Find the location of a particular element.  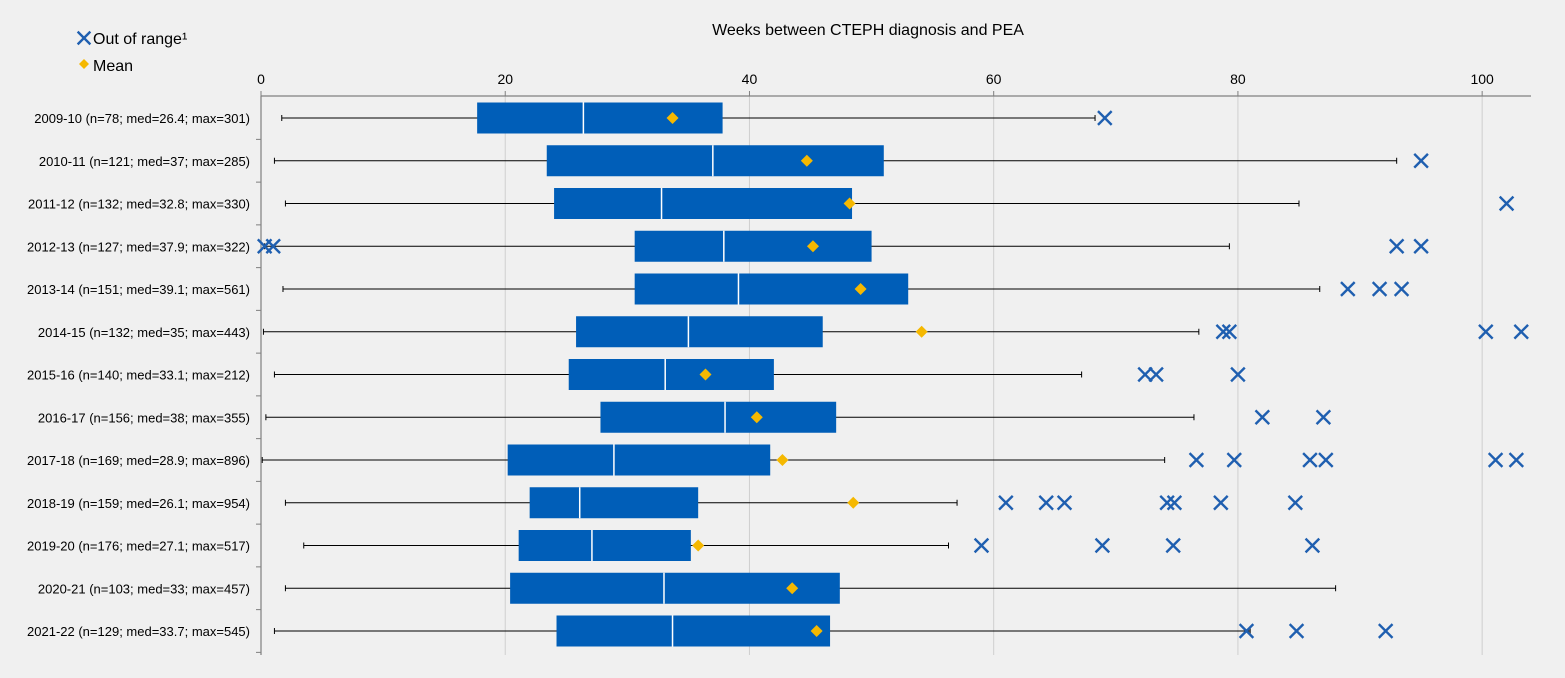

category-label: 2016-17 (n=156; med=38; max=355) is located at coordinates (144, 417).